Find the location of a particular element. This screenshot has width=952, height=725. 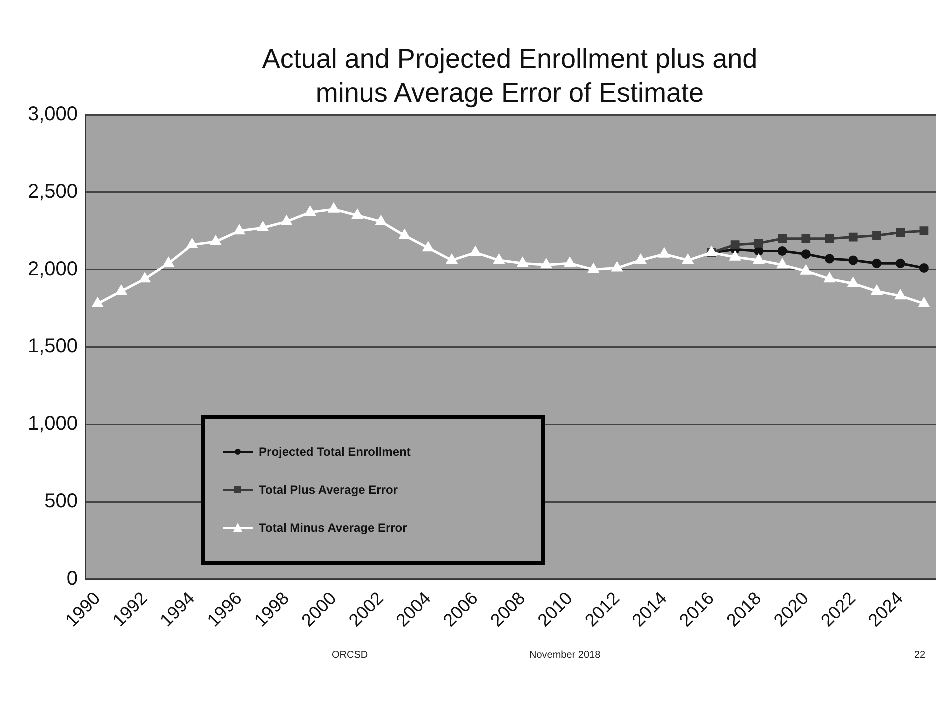

legend-label: Total Plus Average Error is located at coordinates (328, 490).